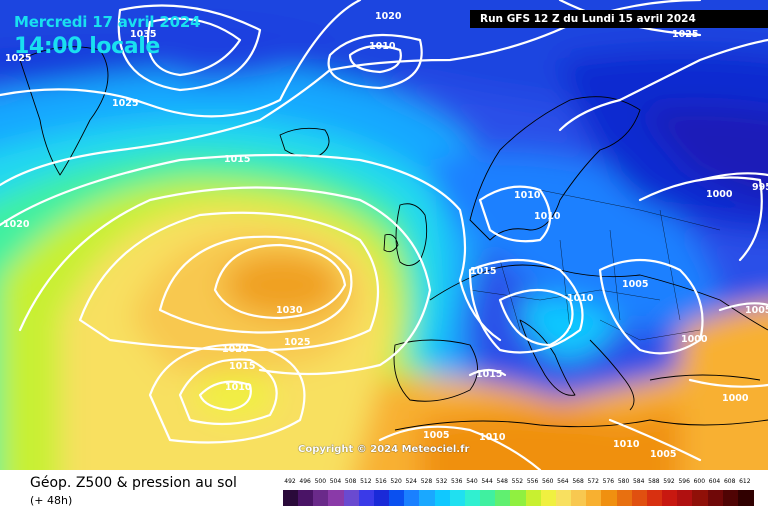 The height and width of the screenshot is (512, 768). Describe the element at coordinates (133, 483) in the screenshot. I see `chart-type-title: Géop. Z500 & pression au sol` at that location.